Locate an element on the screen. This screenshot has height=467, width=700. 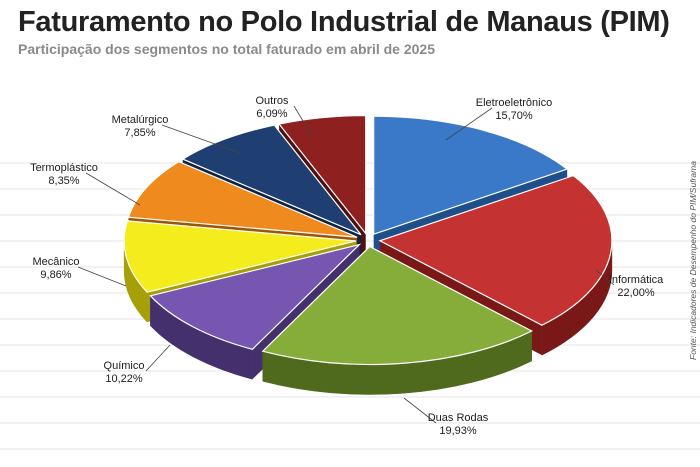
slice-label-0: Eletroeletrônico is located at coordinates (514, 103).